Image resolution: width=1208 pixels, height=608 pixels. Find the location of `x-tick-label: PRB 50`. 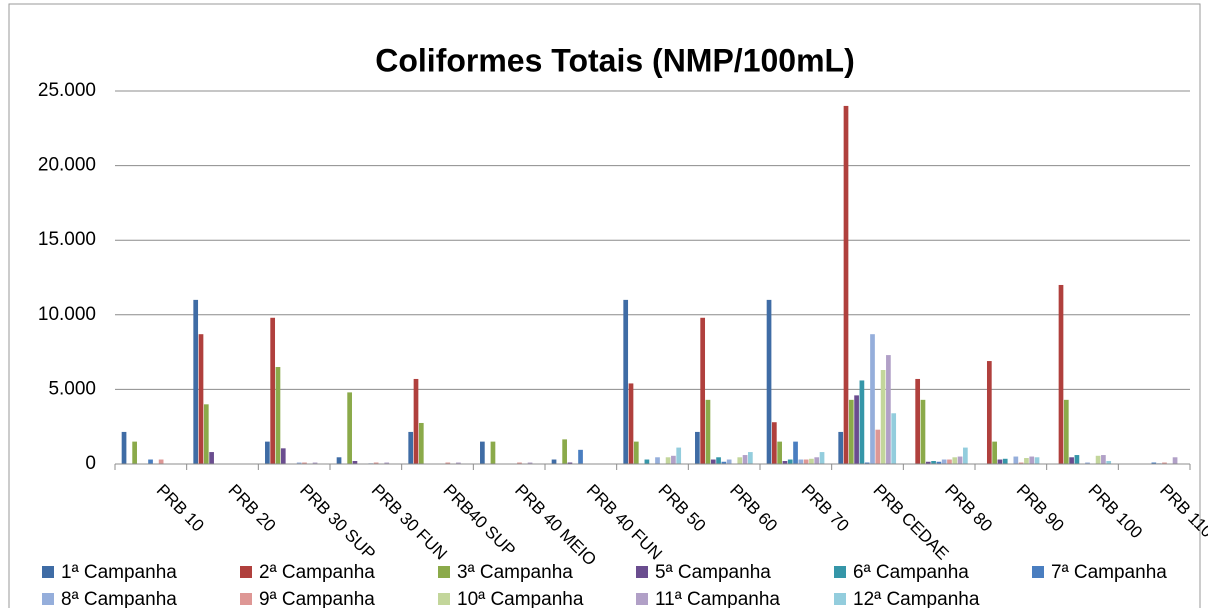

x-tick-label: PRB 50 is located at coordinates (682, 508).